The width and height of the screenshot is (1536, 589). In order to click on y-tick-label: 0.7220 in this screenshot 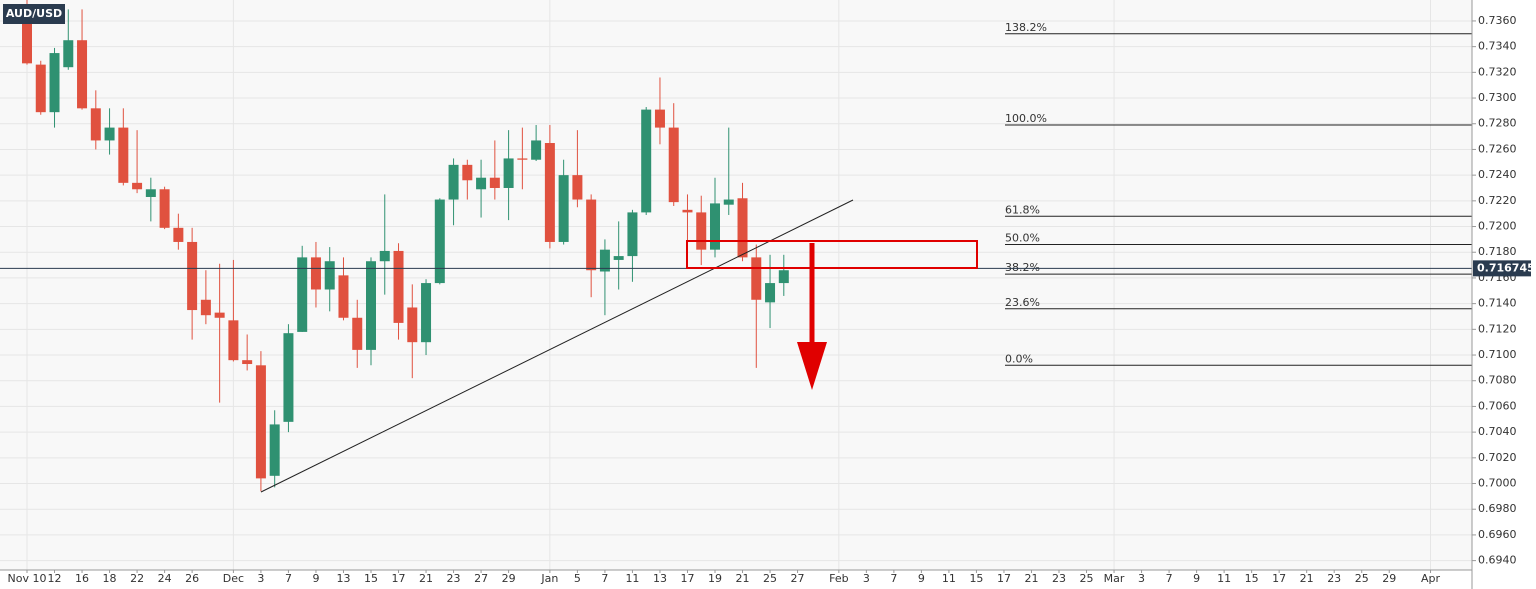, I will do `click(1497, 200)`.